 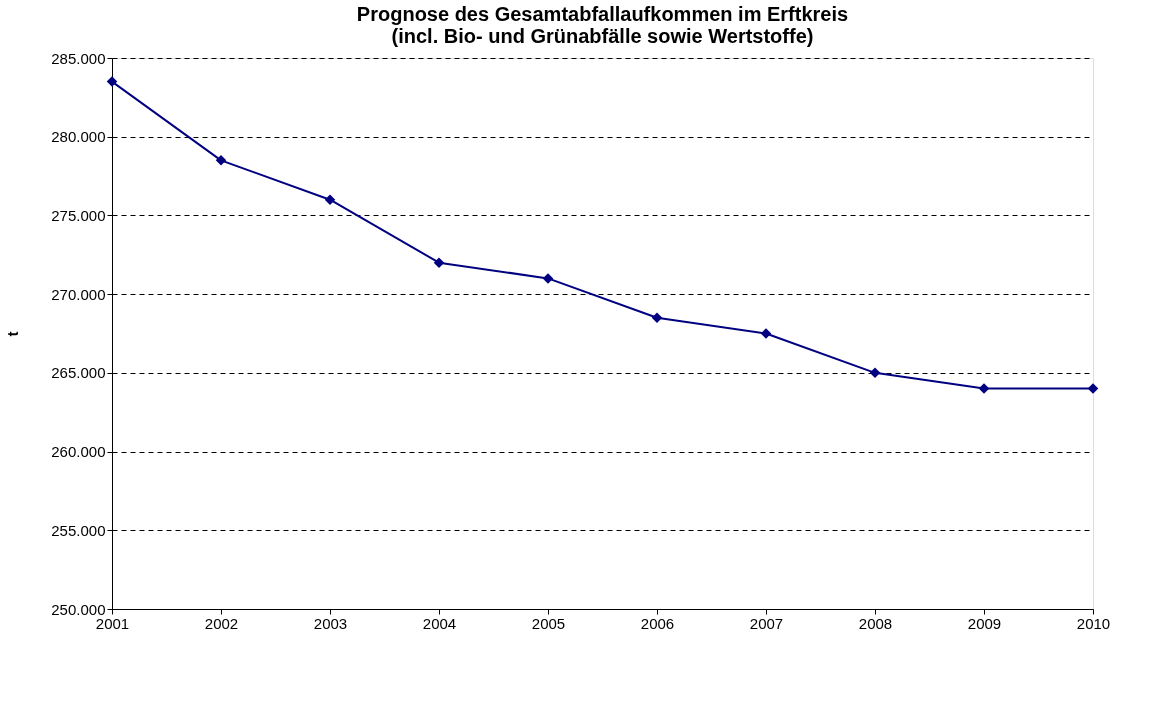 I want to click on y-tick-label: 270.000, so click(x=78, y=294).